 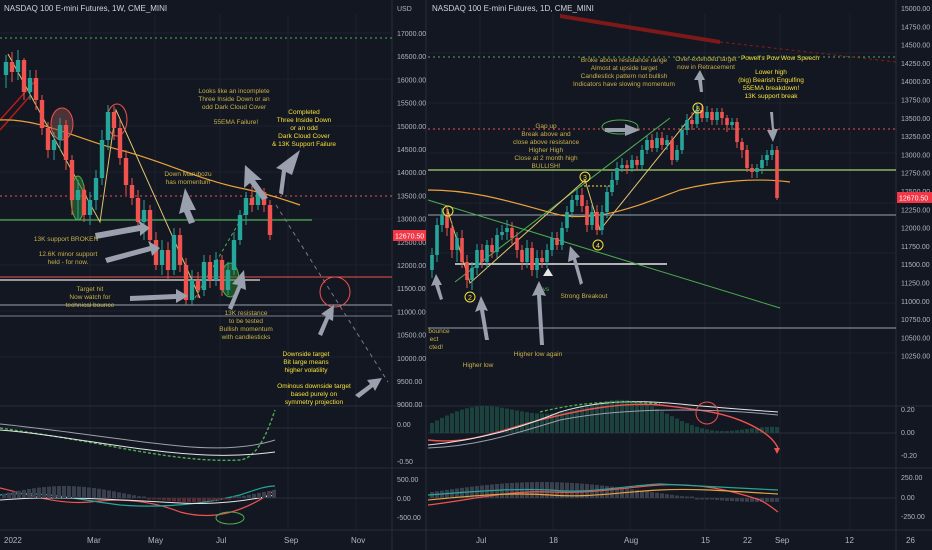 I want to click on note-bounce-1: bounce, so click(x=439, y=331).